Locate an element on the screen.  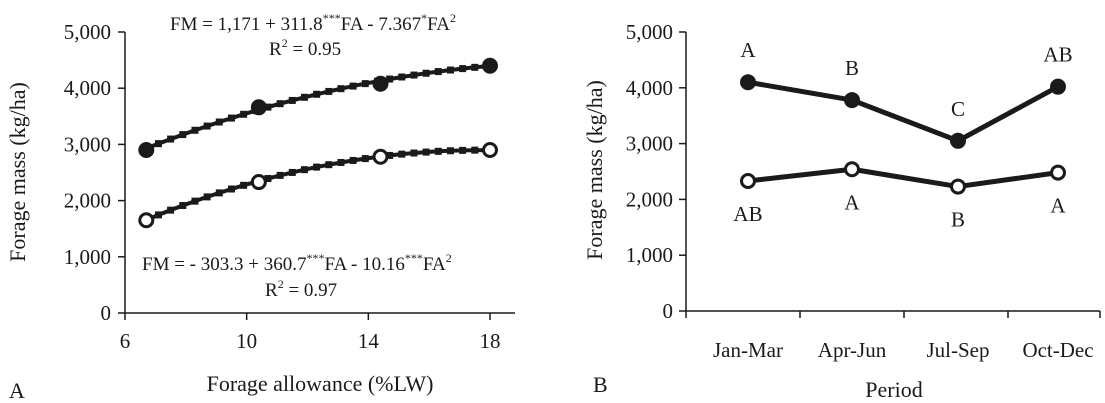
chart-b-x-ticks: Jan-Mar Apr-Jun Jul-Sep Oct-Dec is located at coordinates (893, 336).